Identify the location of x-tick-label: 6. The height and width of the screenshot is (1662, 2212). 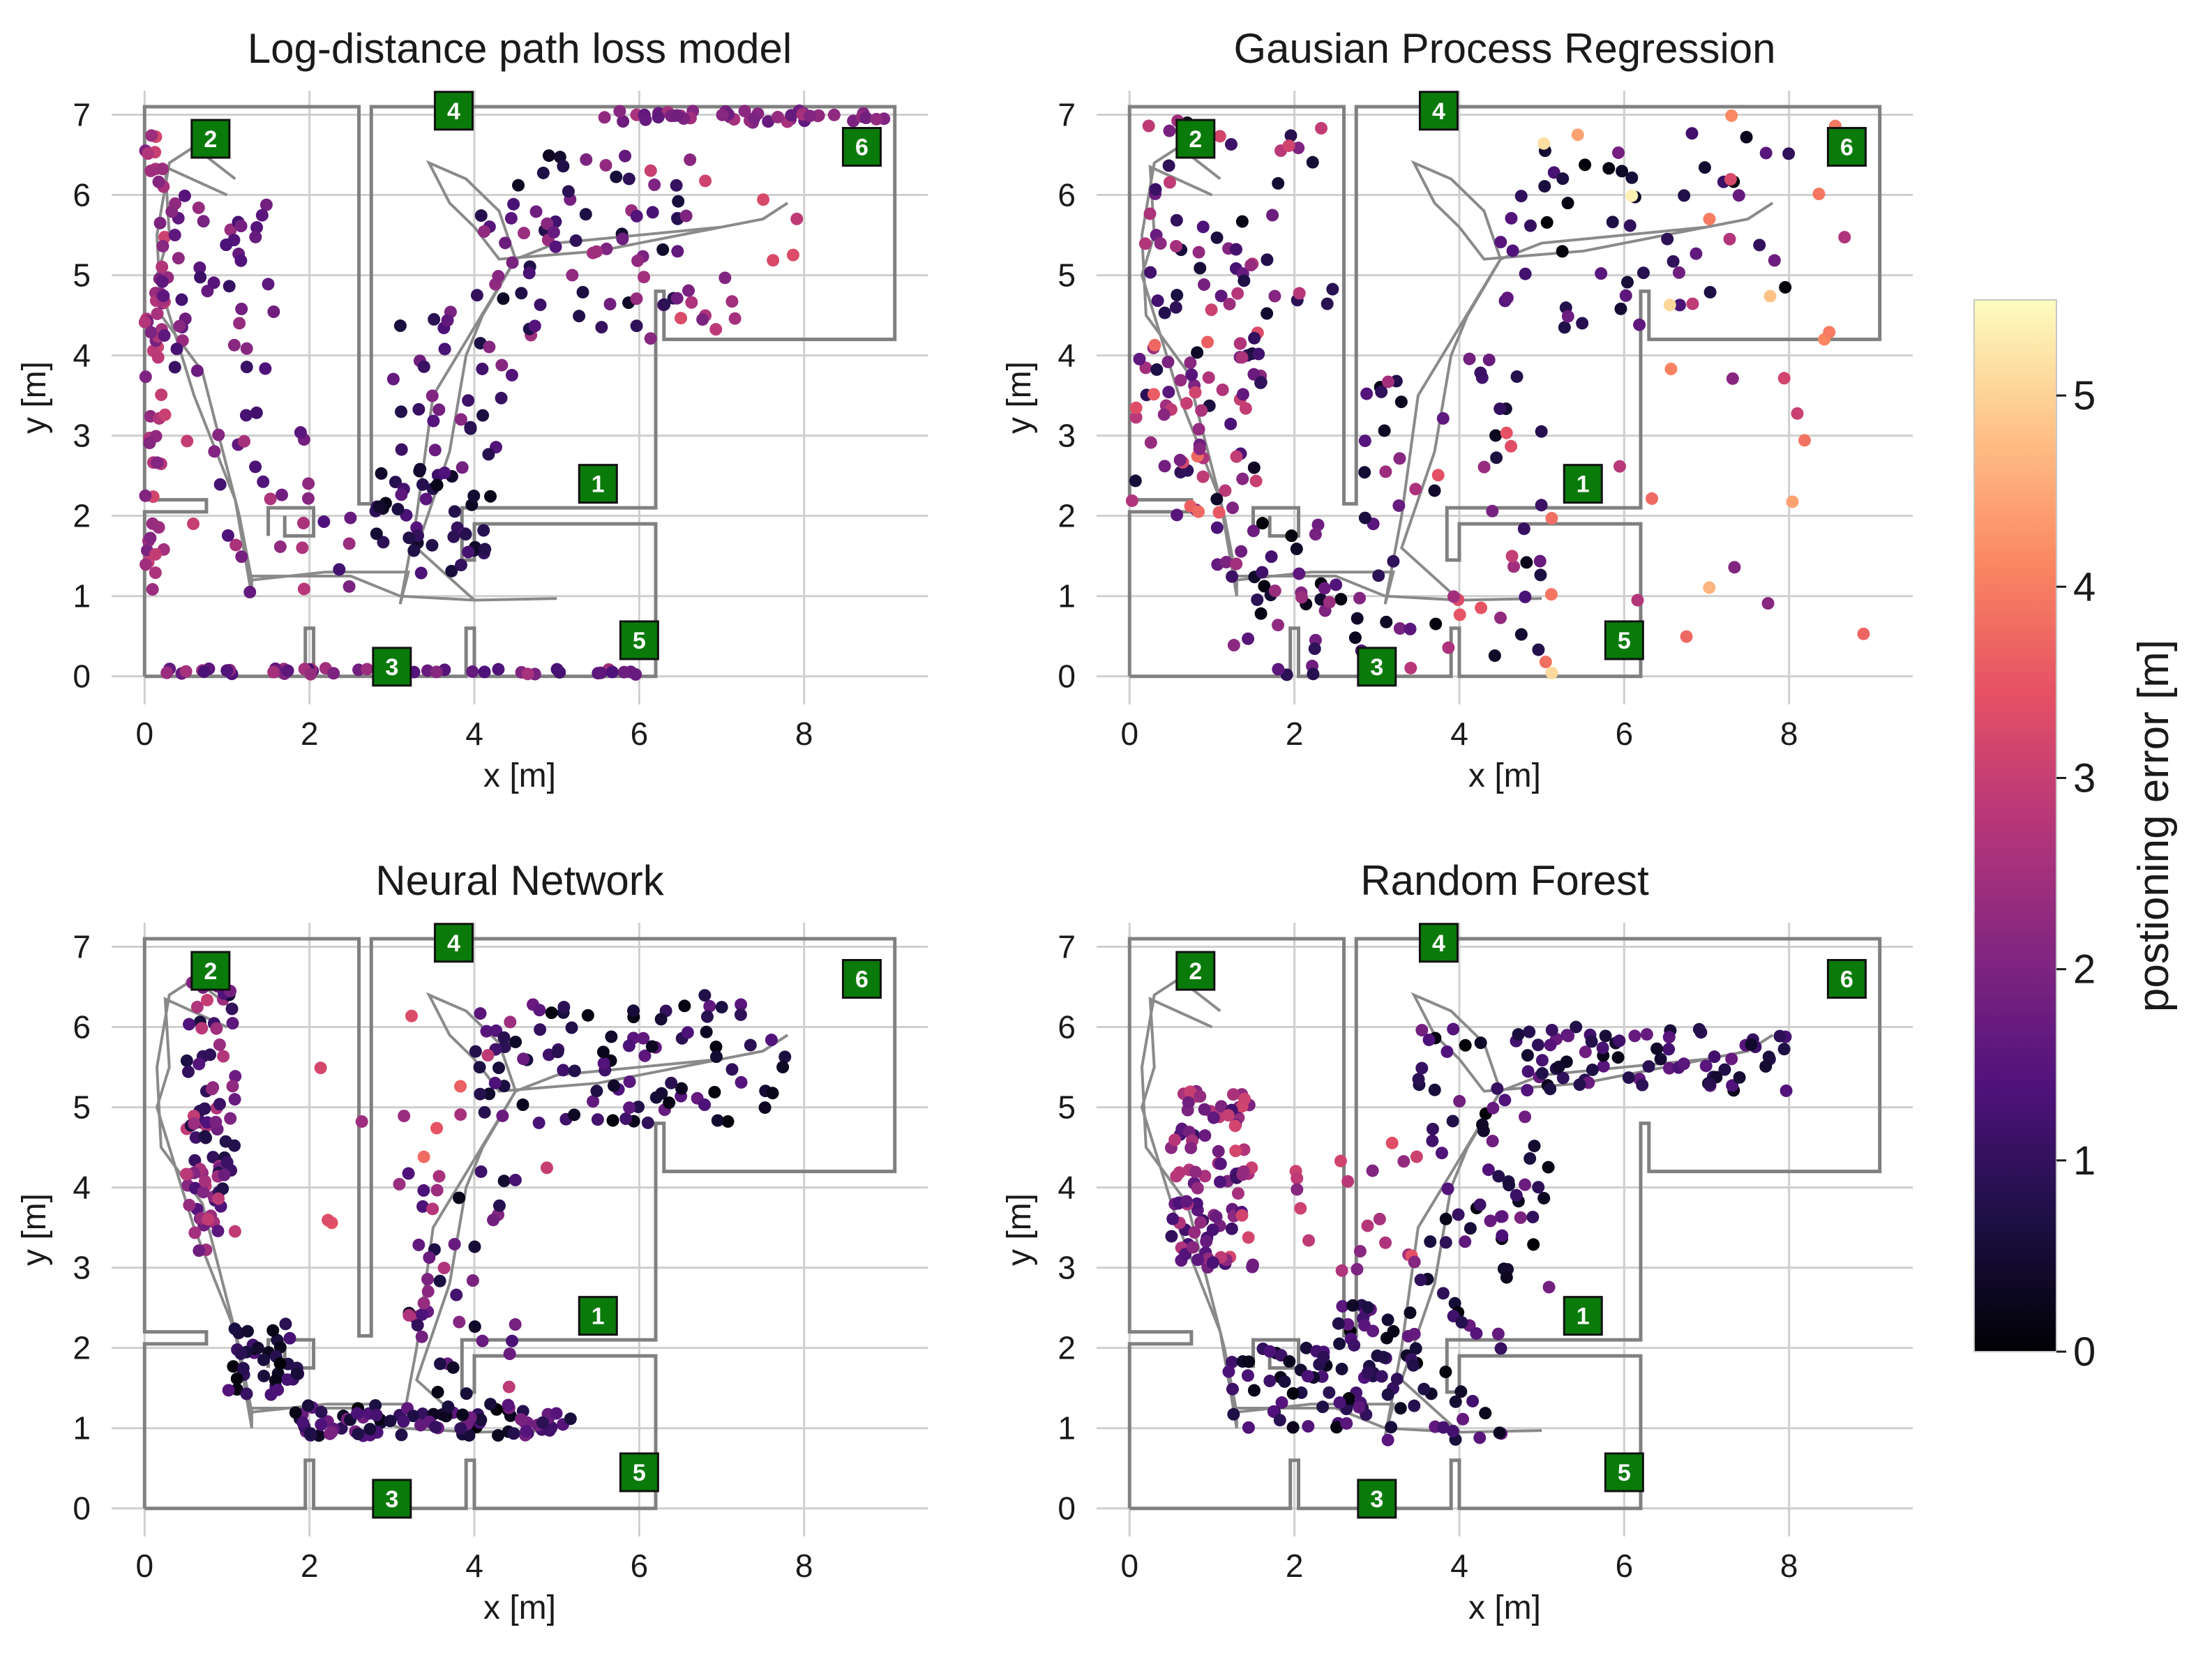
(1625, 1566).